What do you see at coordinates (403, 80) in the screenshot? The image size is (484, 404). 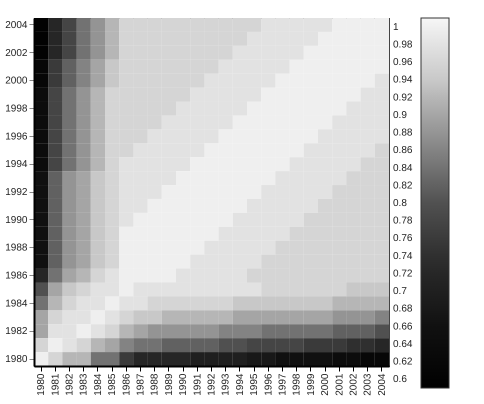 I see `color-bar-label: 0.94` at bounding box center [403, 80].